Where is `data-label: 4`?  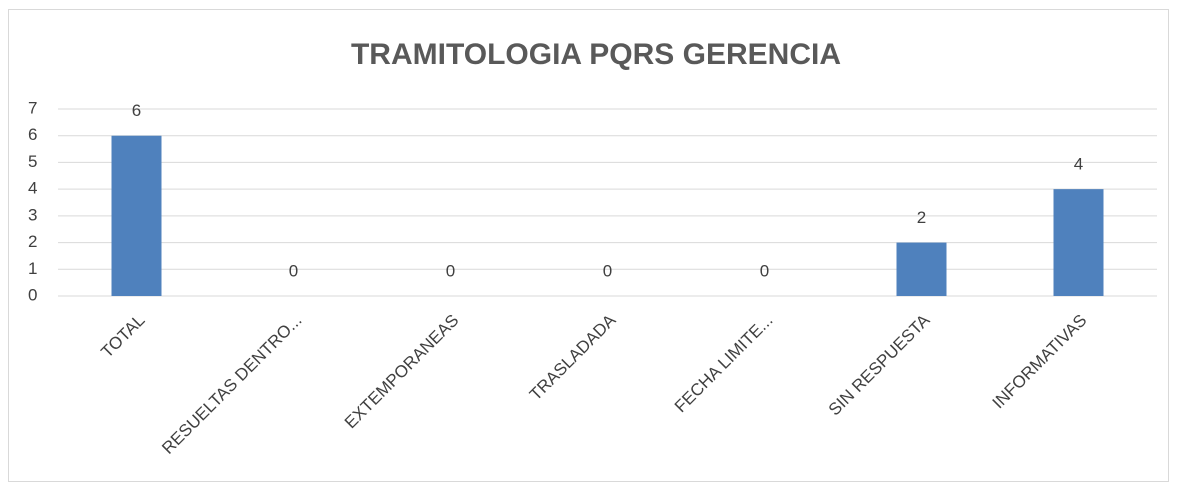
data-label: 4 is located at coordinates (1078, 164).